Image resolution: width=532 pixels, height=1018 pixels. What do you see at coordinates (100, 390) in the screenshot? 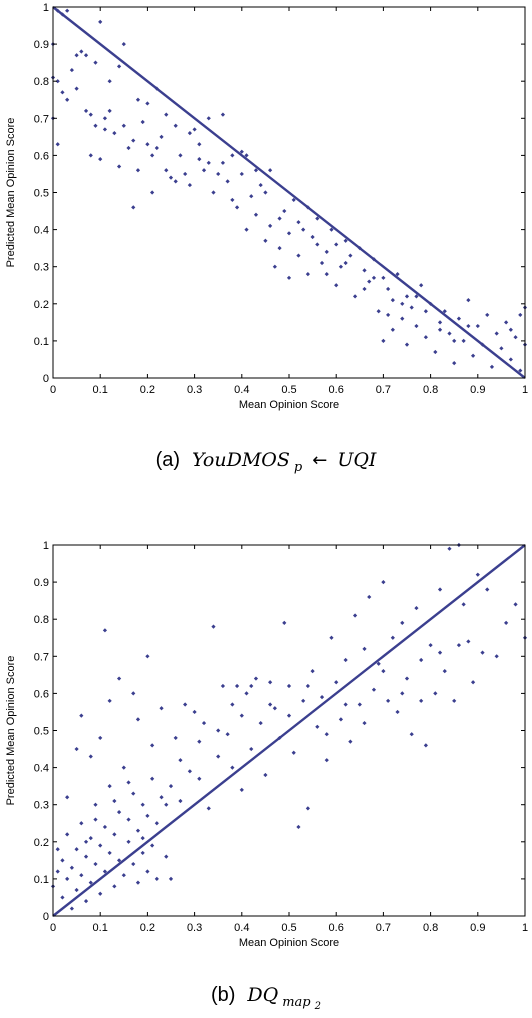
I see `chart-a-x-tick-label: 0.1` at bounding box center [100, 390].